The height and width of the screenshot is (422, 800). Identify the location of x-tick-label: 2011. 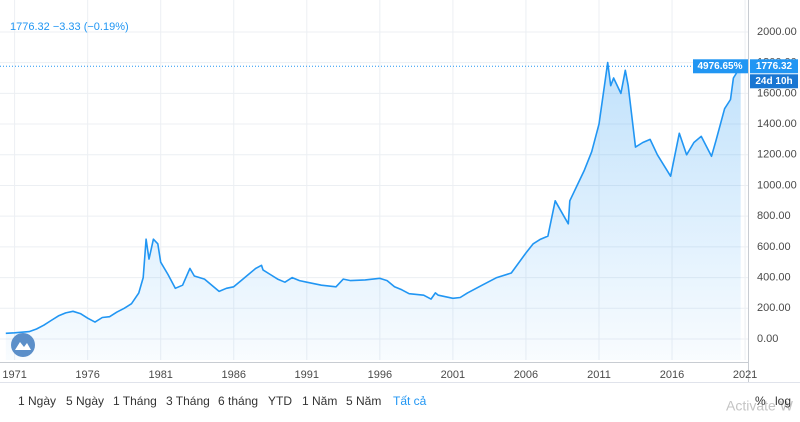
(599, 375).